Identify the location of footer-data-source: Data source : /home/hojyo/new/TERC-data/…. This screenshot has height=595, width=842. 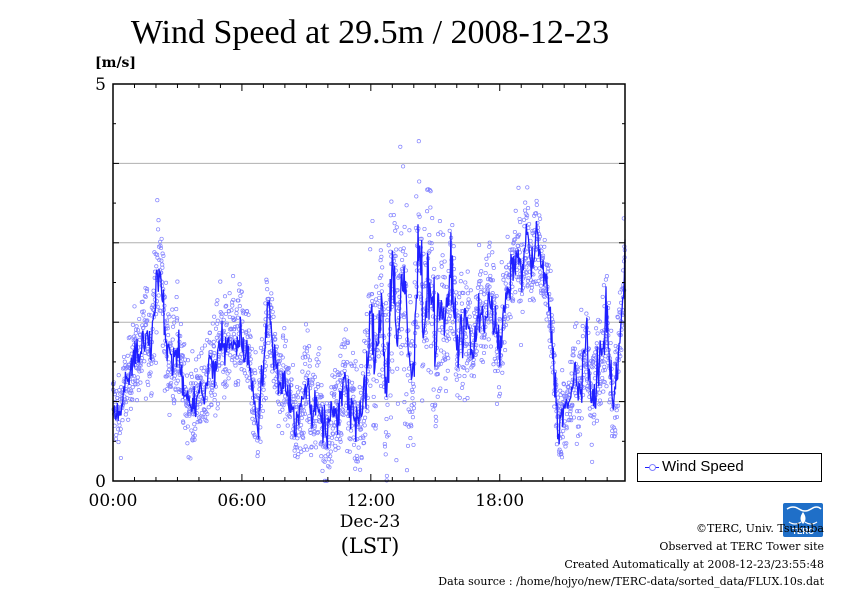
(631, 581).